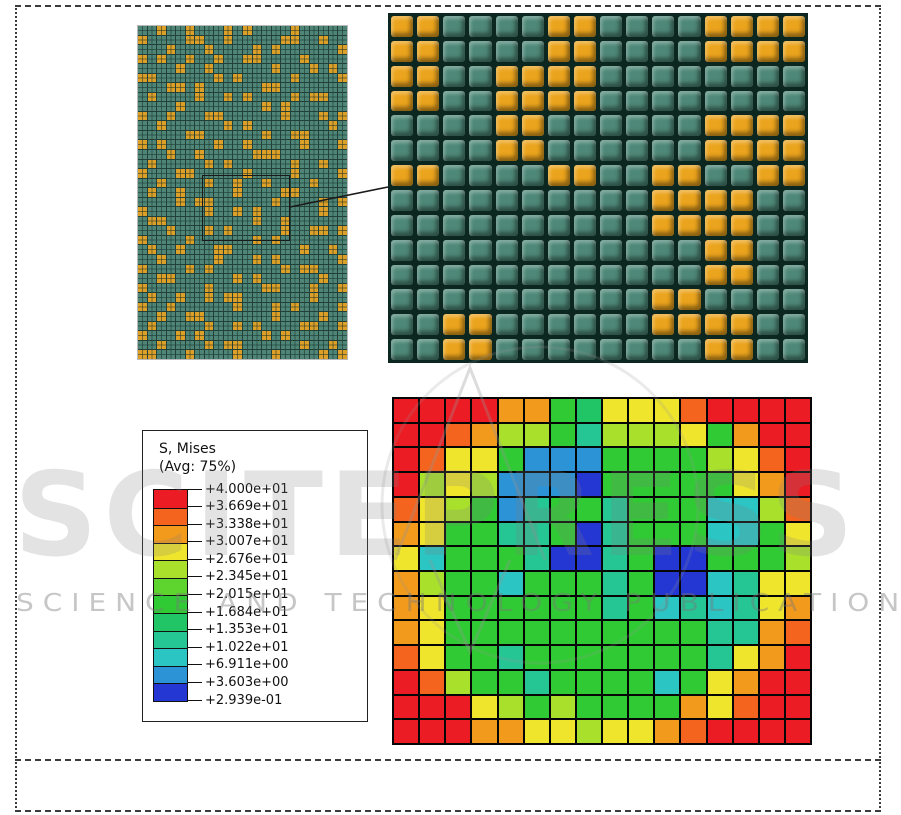  I want to click on legend-tick-label: +2.676e+01, so click(247, 559).